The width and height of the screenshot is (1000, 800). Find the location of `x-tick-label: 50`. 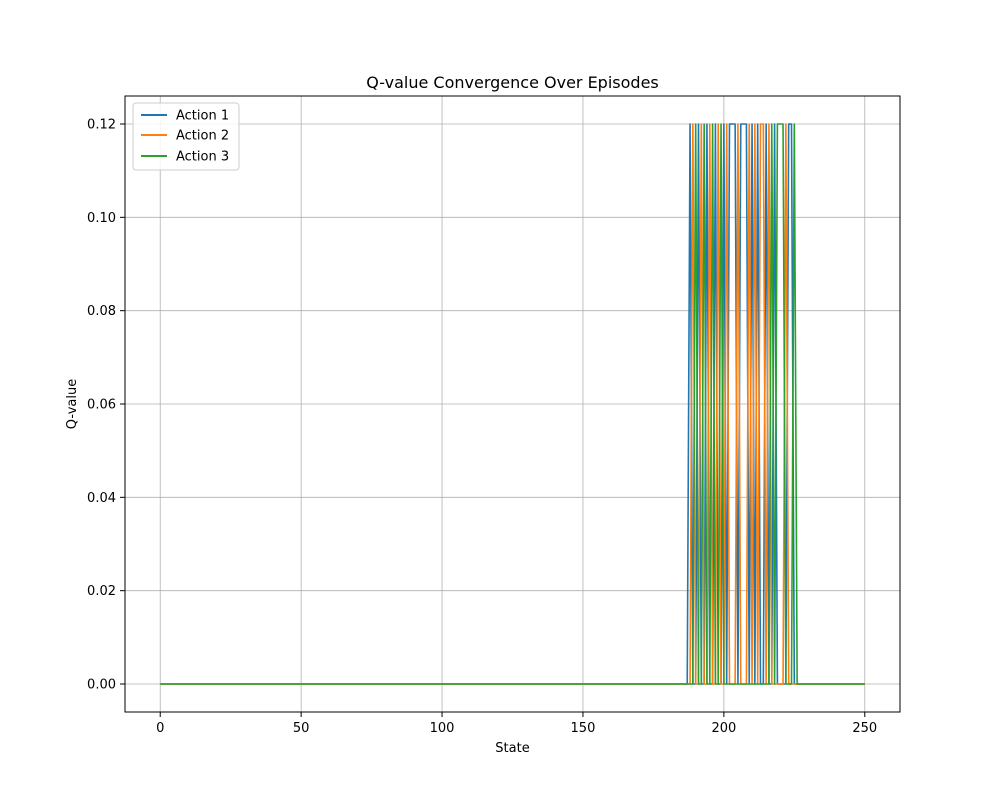

x-tick-label: 50 is located at coordinates (301, 728).